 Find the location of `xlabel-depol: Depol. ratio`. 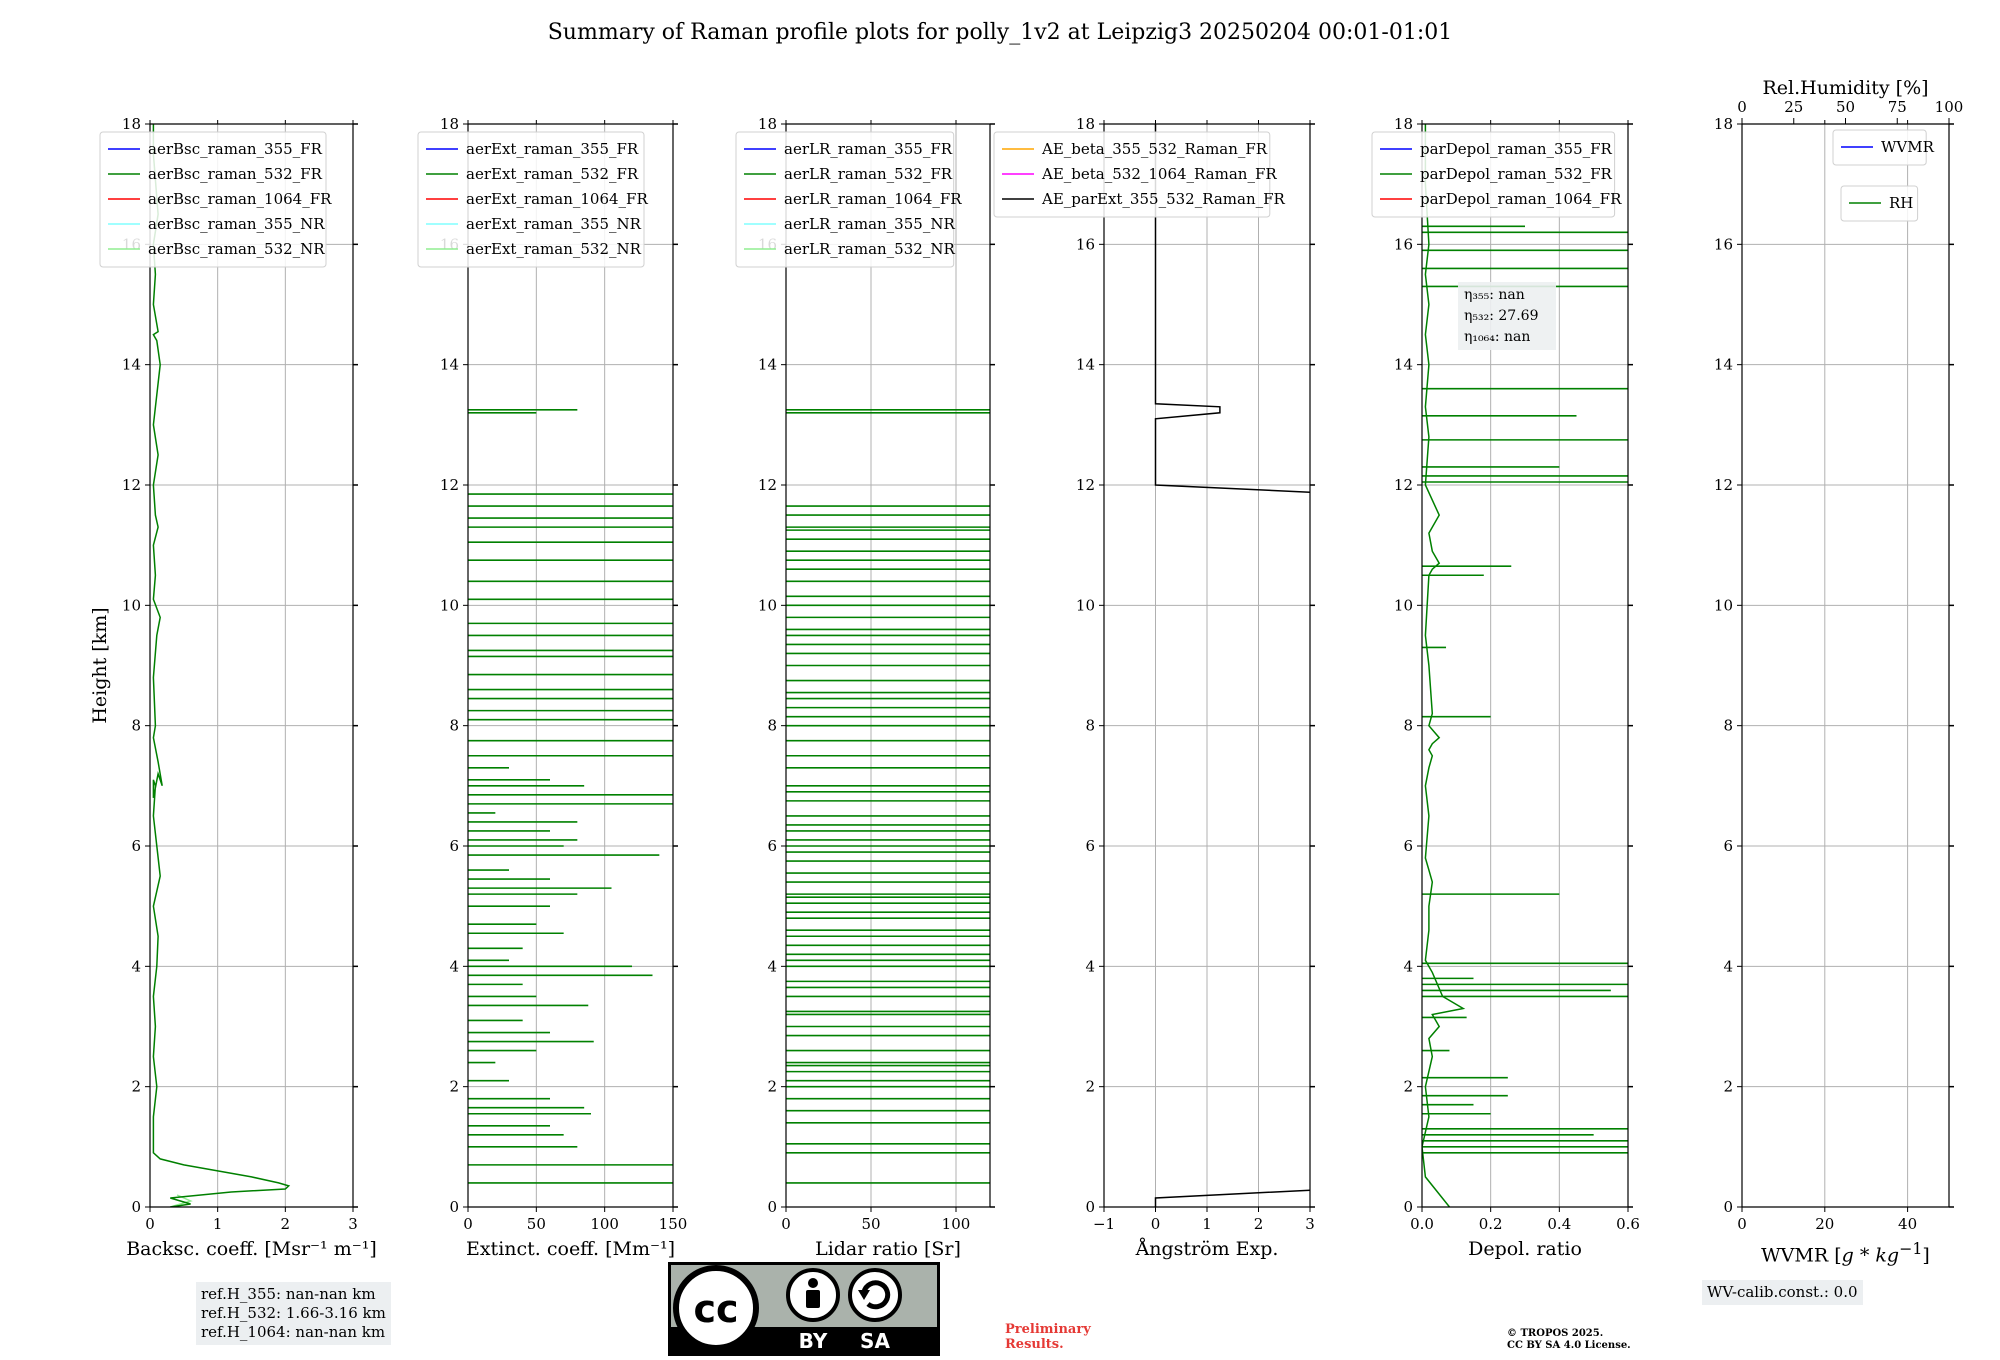

xlabel-depol: Depol. ratio is located at coordinates (1525, 1249).